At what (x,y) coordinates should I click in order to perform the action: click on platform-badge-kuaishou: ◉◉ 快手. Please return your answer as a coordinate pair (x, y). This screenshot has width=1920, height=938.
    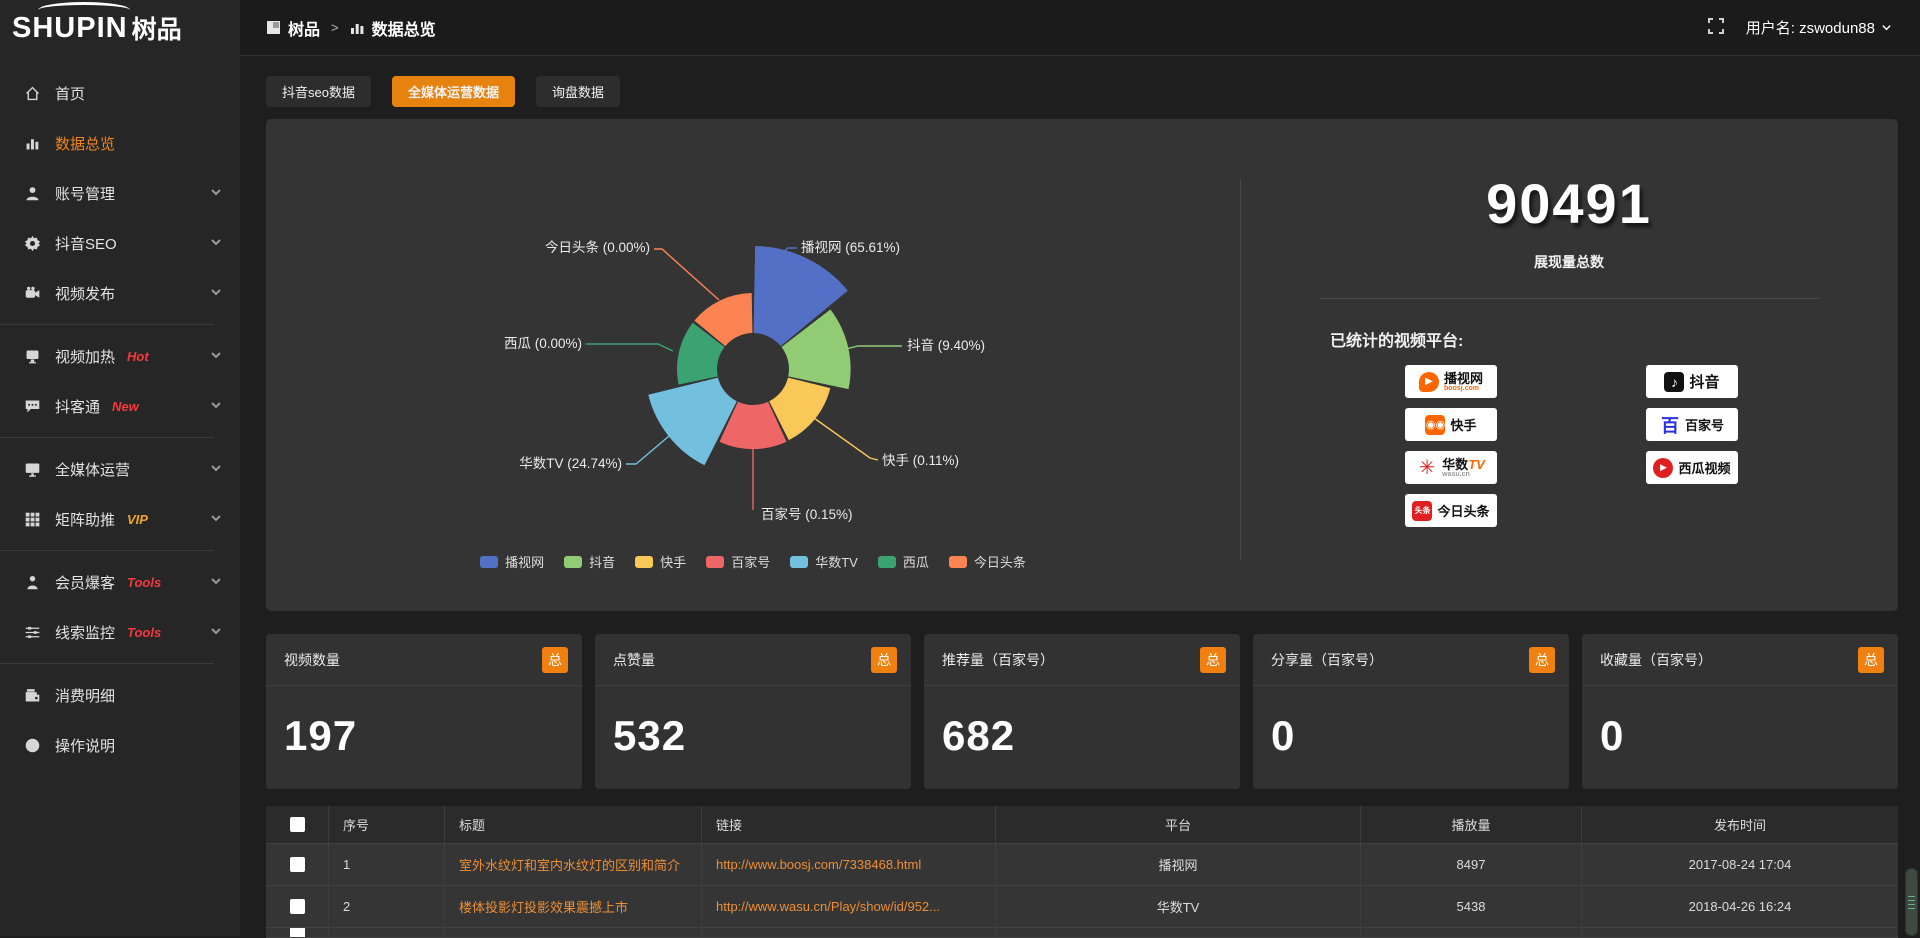
    Looking at the image, I should click on (1451, 424).